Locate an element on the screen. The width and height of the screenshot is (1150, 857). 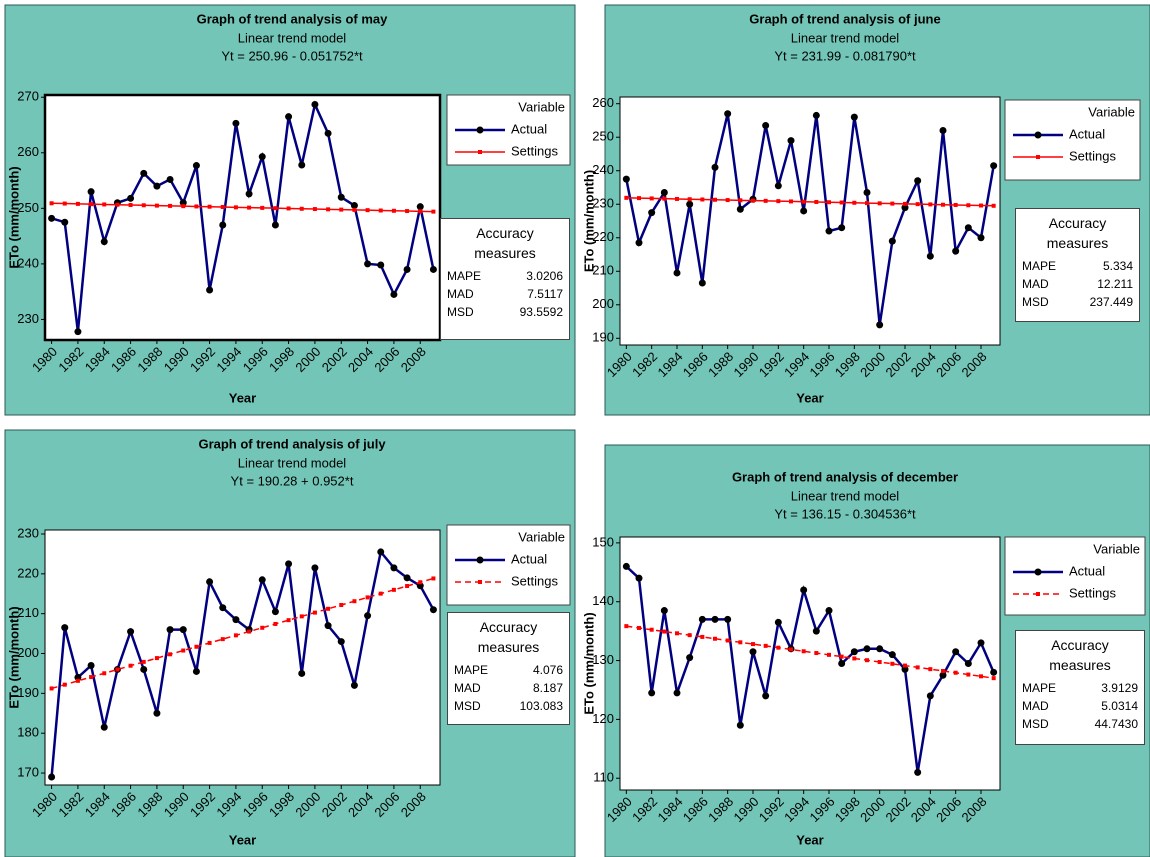
accuracy-title: Accuracy measures is located at coordinates (505, 243).